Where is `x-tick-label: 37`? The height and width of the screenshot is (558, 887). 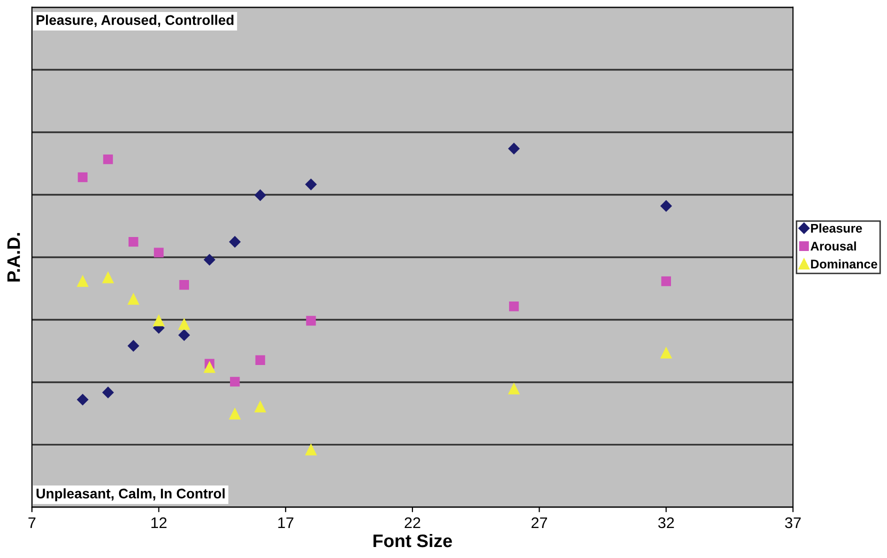 x-tick-label: 37 is located at coordinates (793, 522).